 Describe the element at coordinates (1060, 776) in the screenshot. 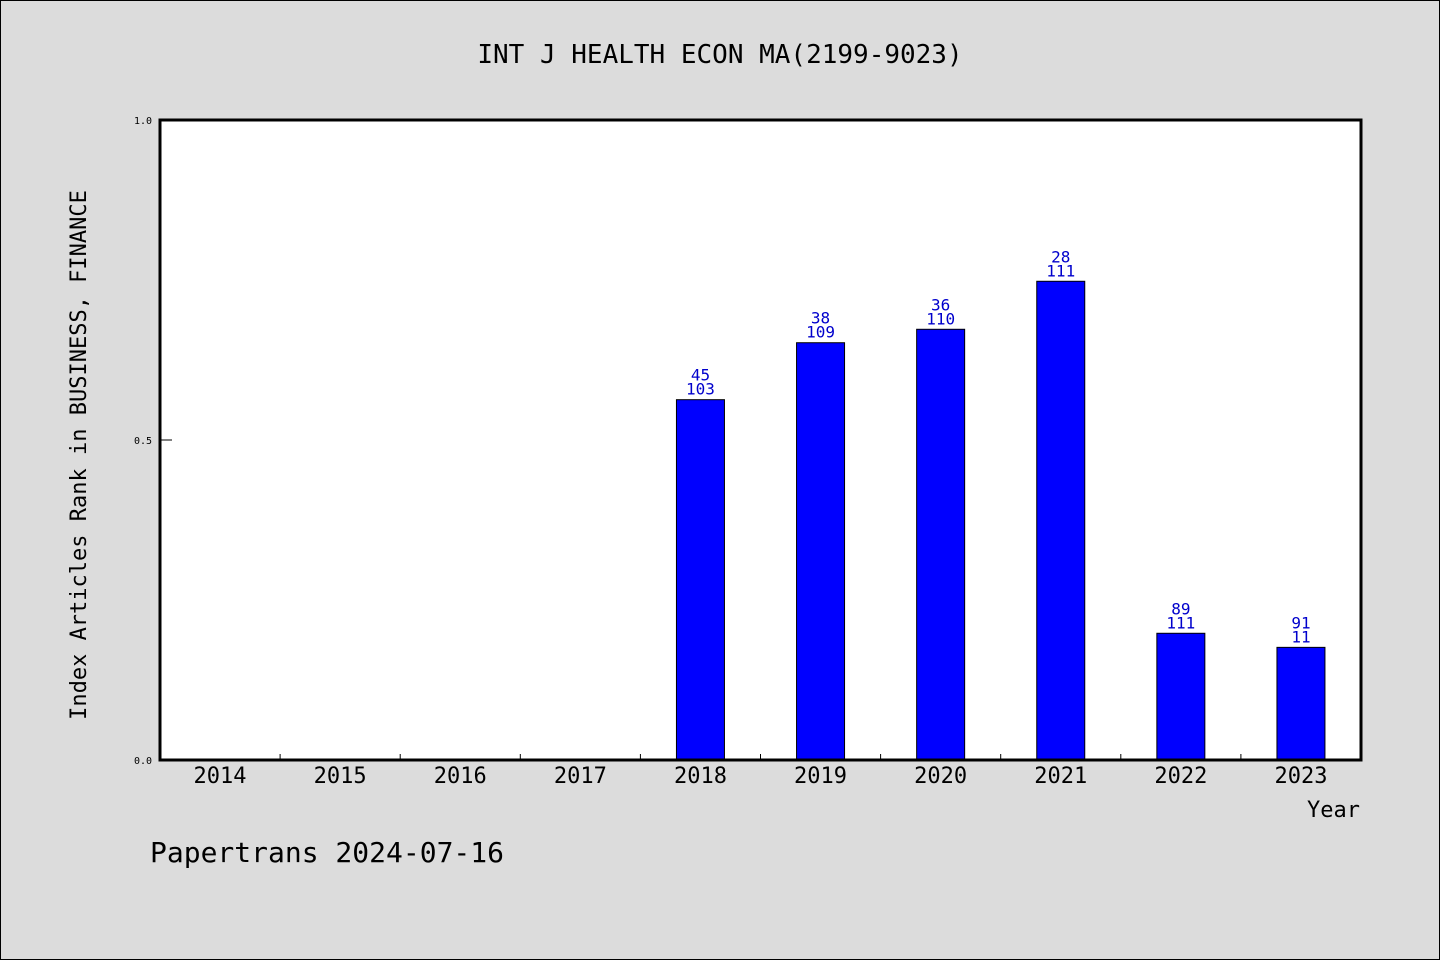

I see `x-tick-label: 2021` at that location.